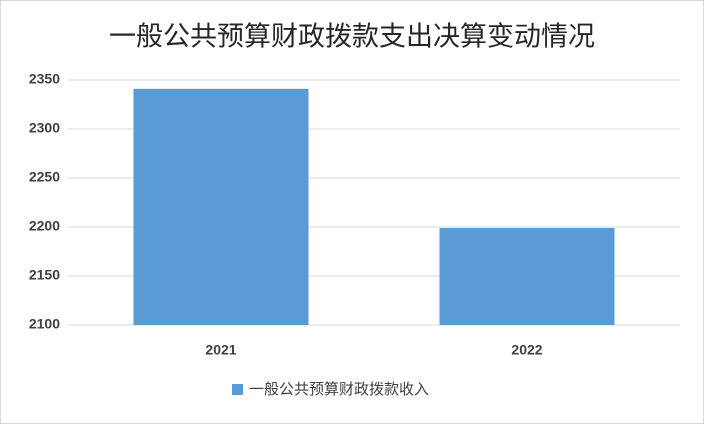 This screenshot has height=424, width=704. Describe the element at coordinates (237, 389) in the screenshot. I see `legend-swatch` at that location.